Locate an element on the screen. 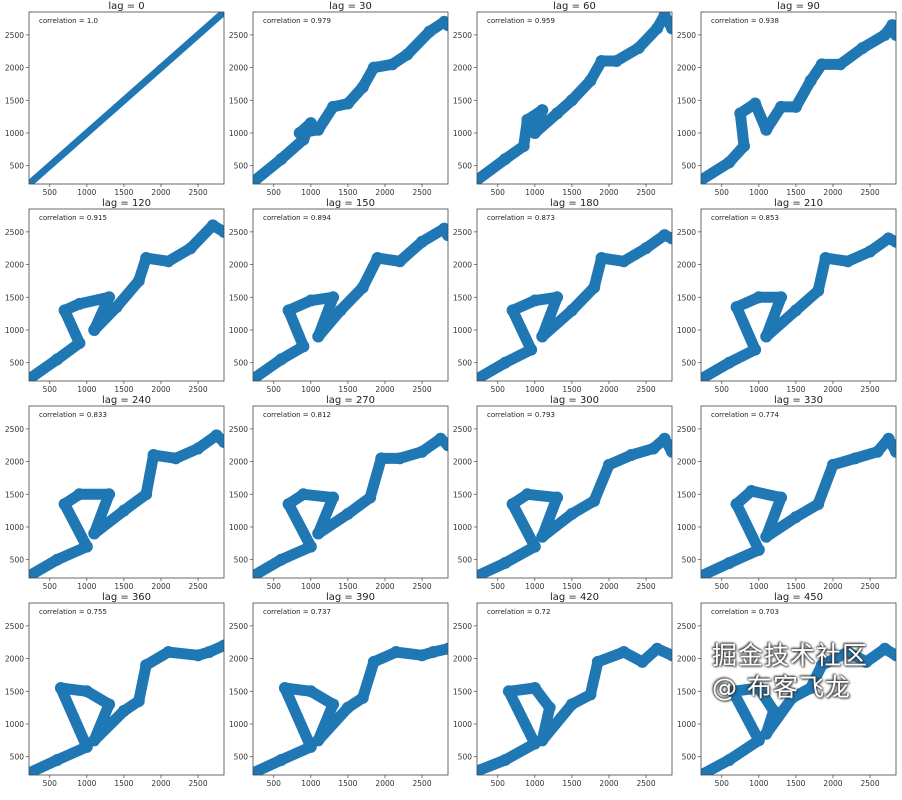  correlation-annotation: correlation = 0.774 is located at coordinates (745, 415).